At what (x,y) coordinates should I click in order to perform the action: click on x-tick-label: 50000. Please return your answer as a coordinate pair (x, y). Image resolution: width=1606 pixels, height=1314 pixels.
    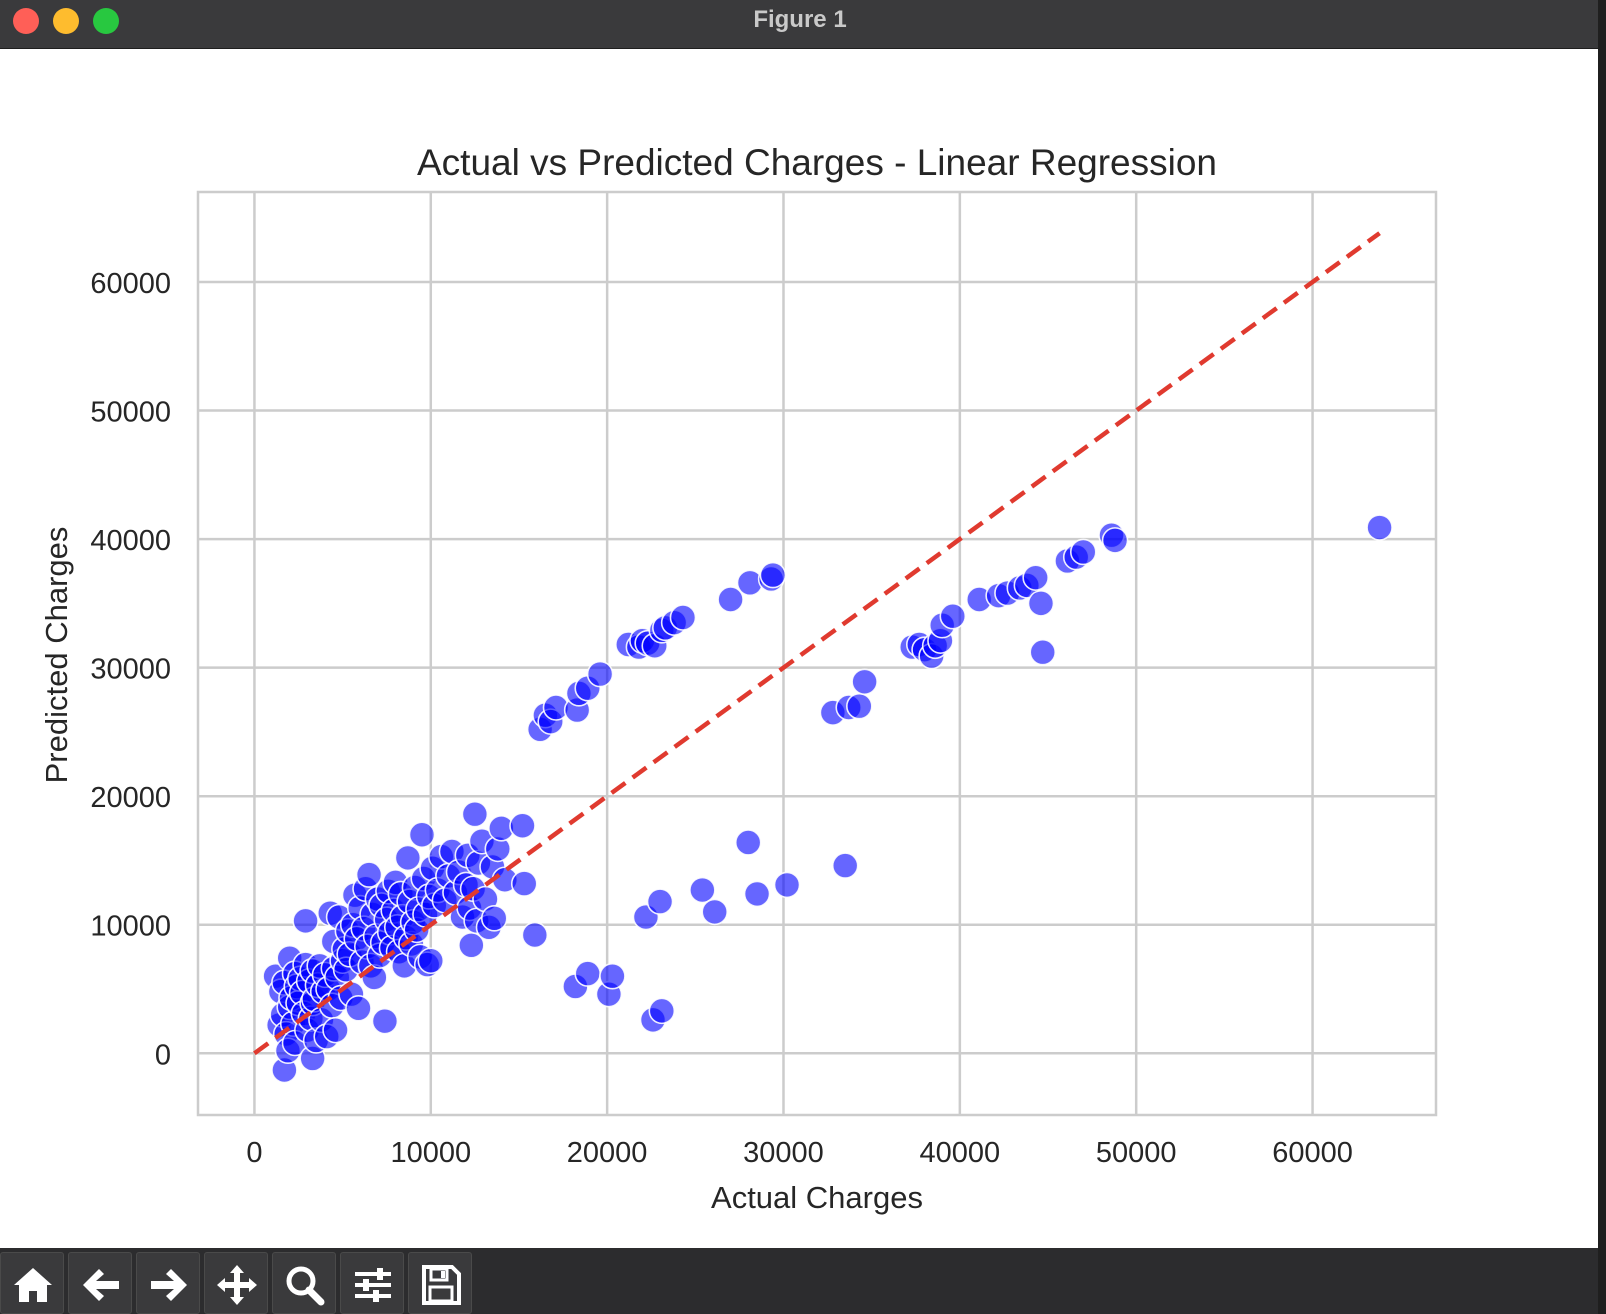
    Looking at the image, I should click on (1136, 1153).